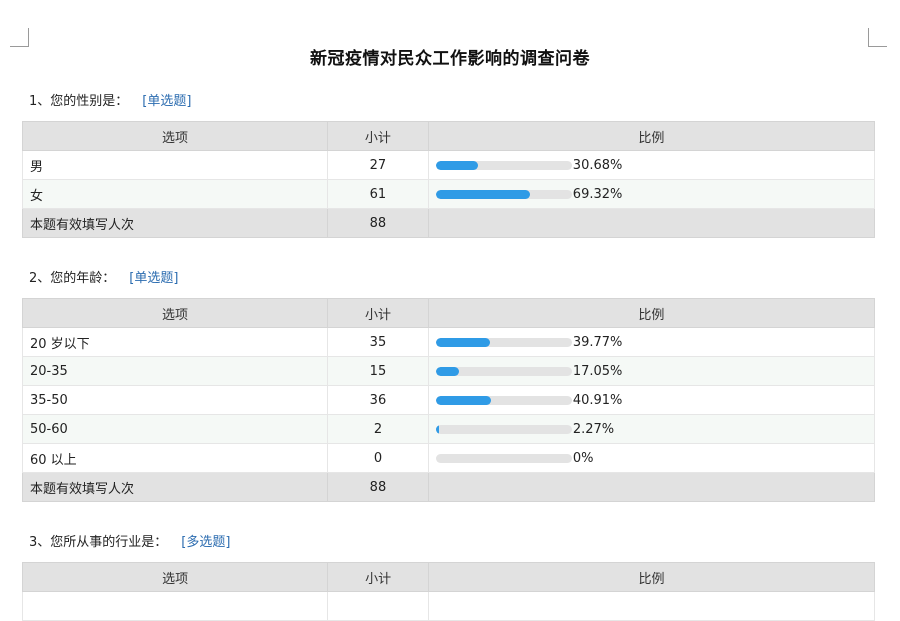 Image resolution: width=900 pixels, height=621 pixels. What do you see at coordinates (597, 371) in the screenshot?
I see `ratio-percent: 17.05%` at bounding box center [597, 371].